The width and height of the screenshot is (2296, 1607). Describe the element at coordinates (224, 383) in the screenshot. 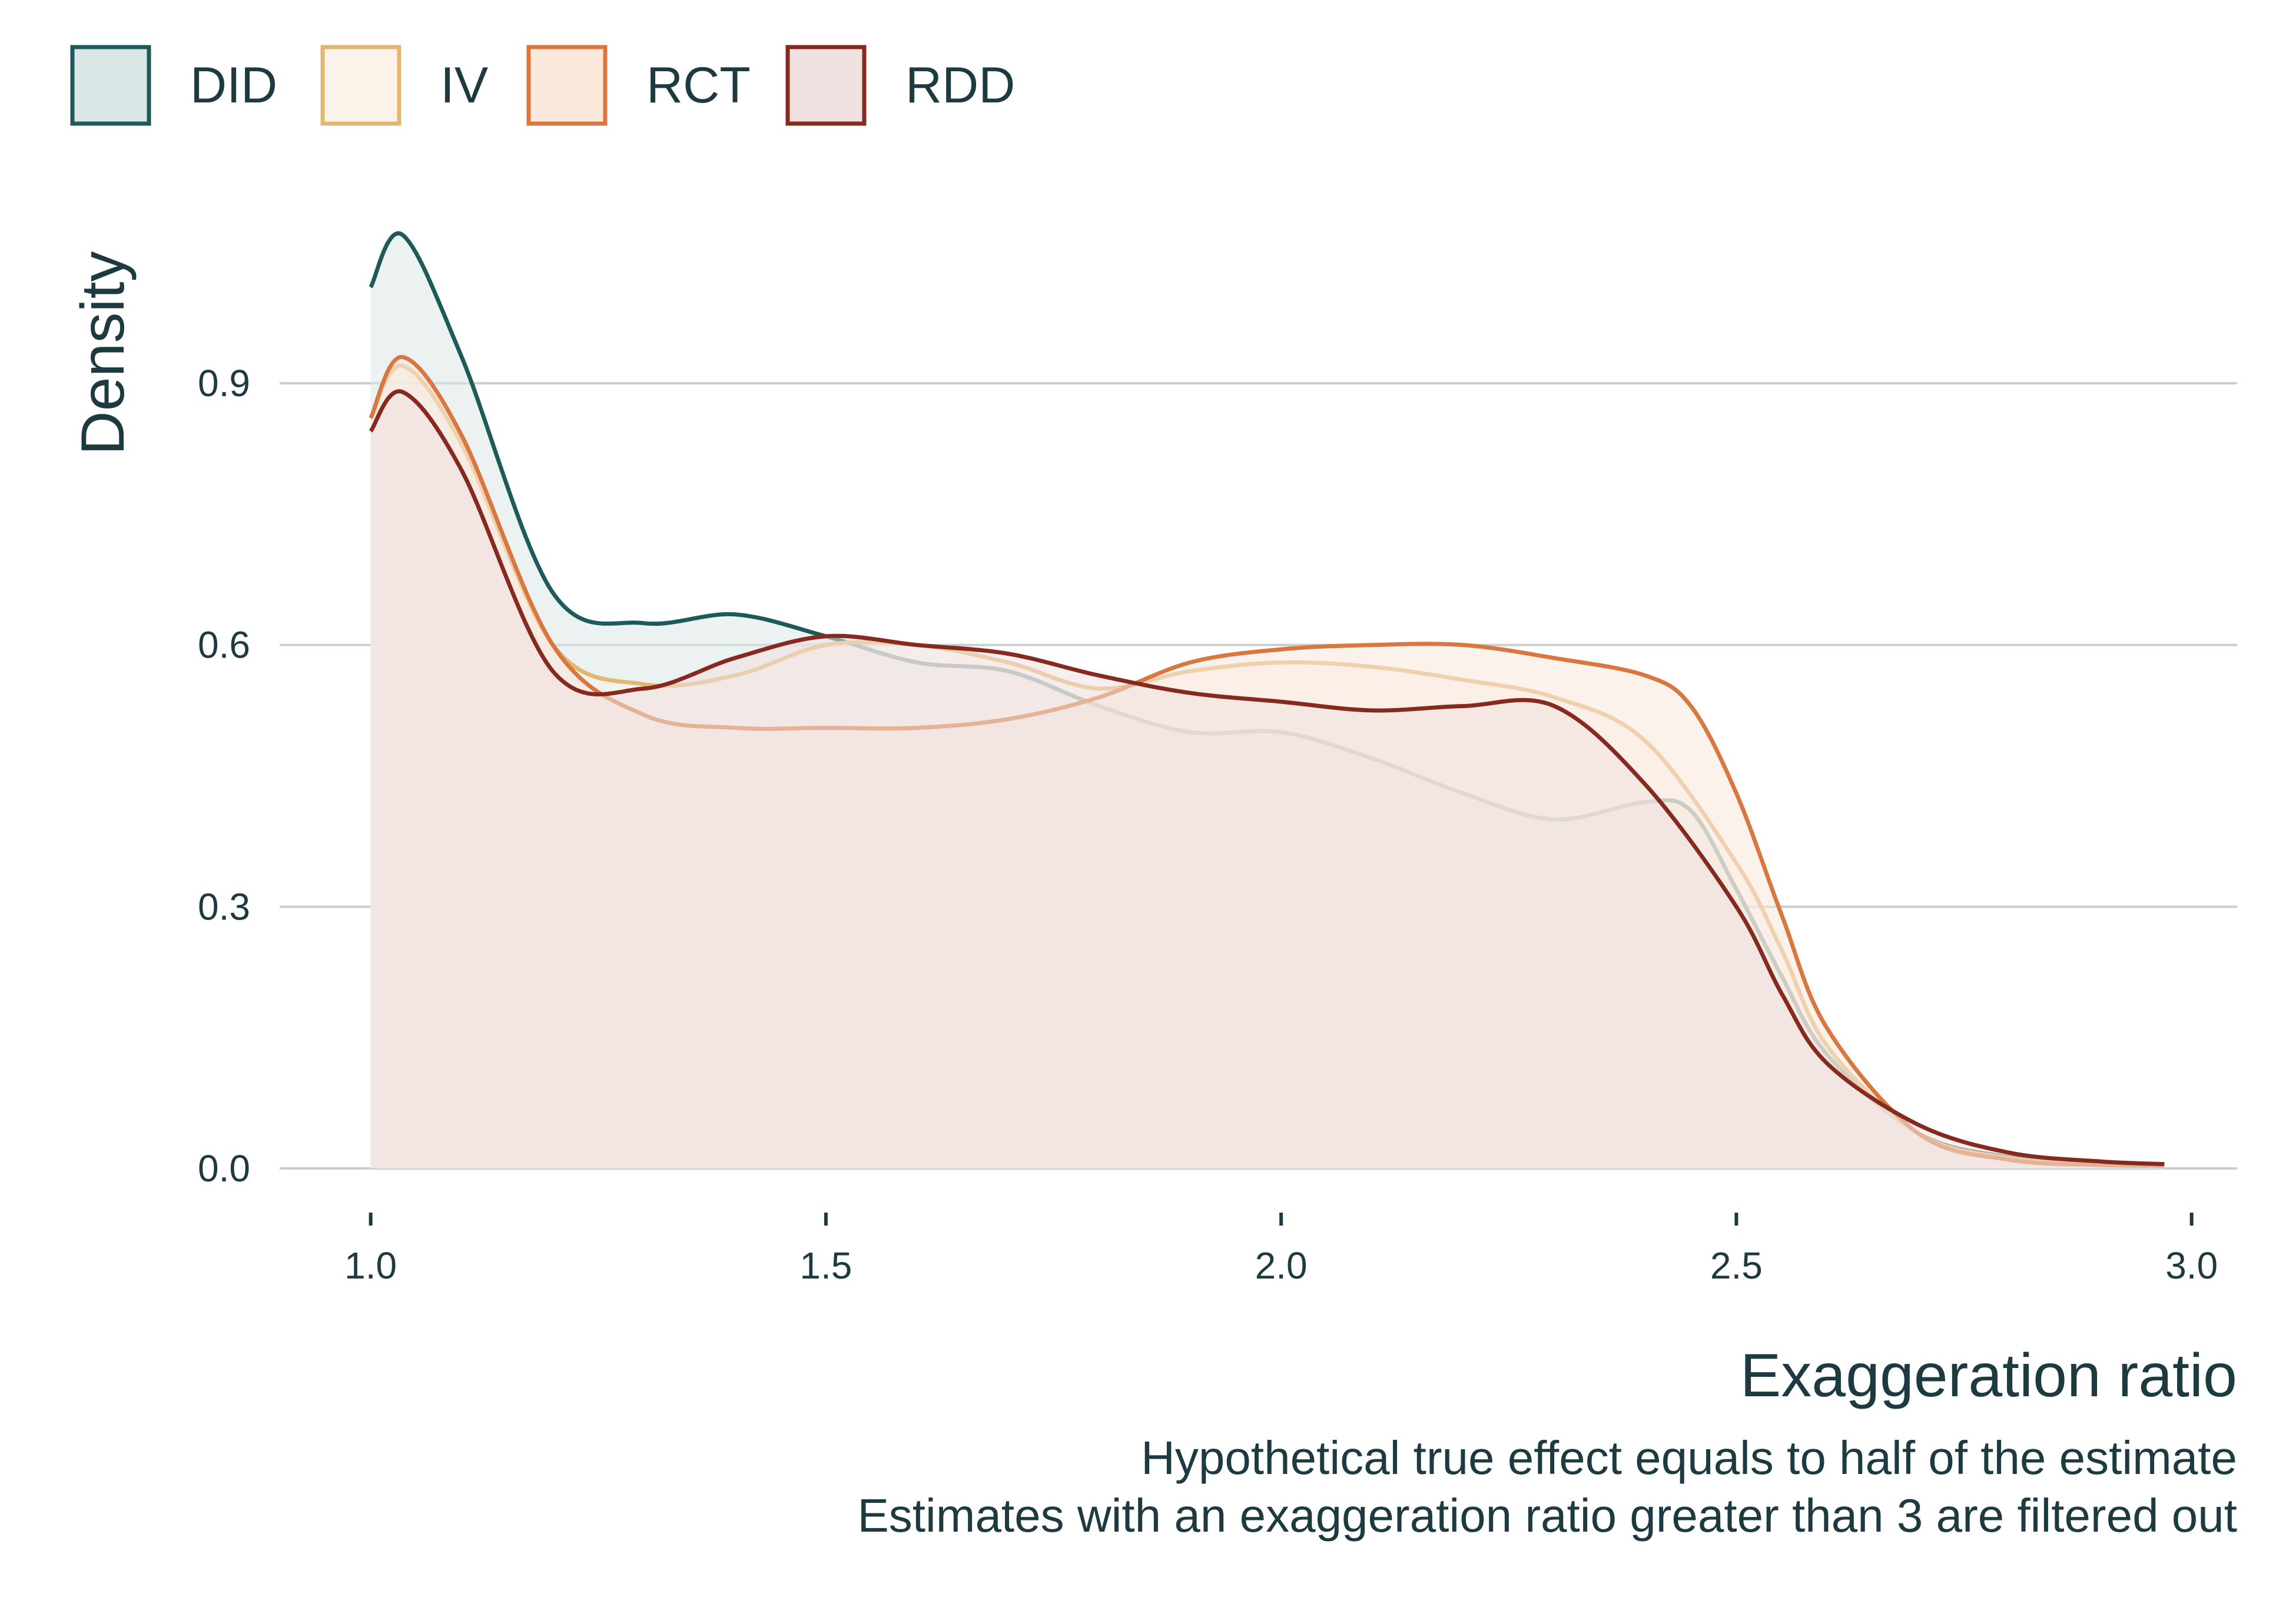

I see `y-tick-label: 0.9` at that location.